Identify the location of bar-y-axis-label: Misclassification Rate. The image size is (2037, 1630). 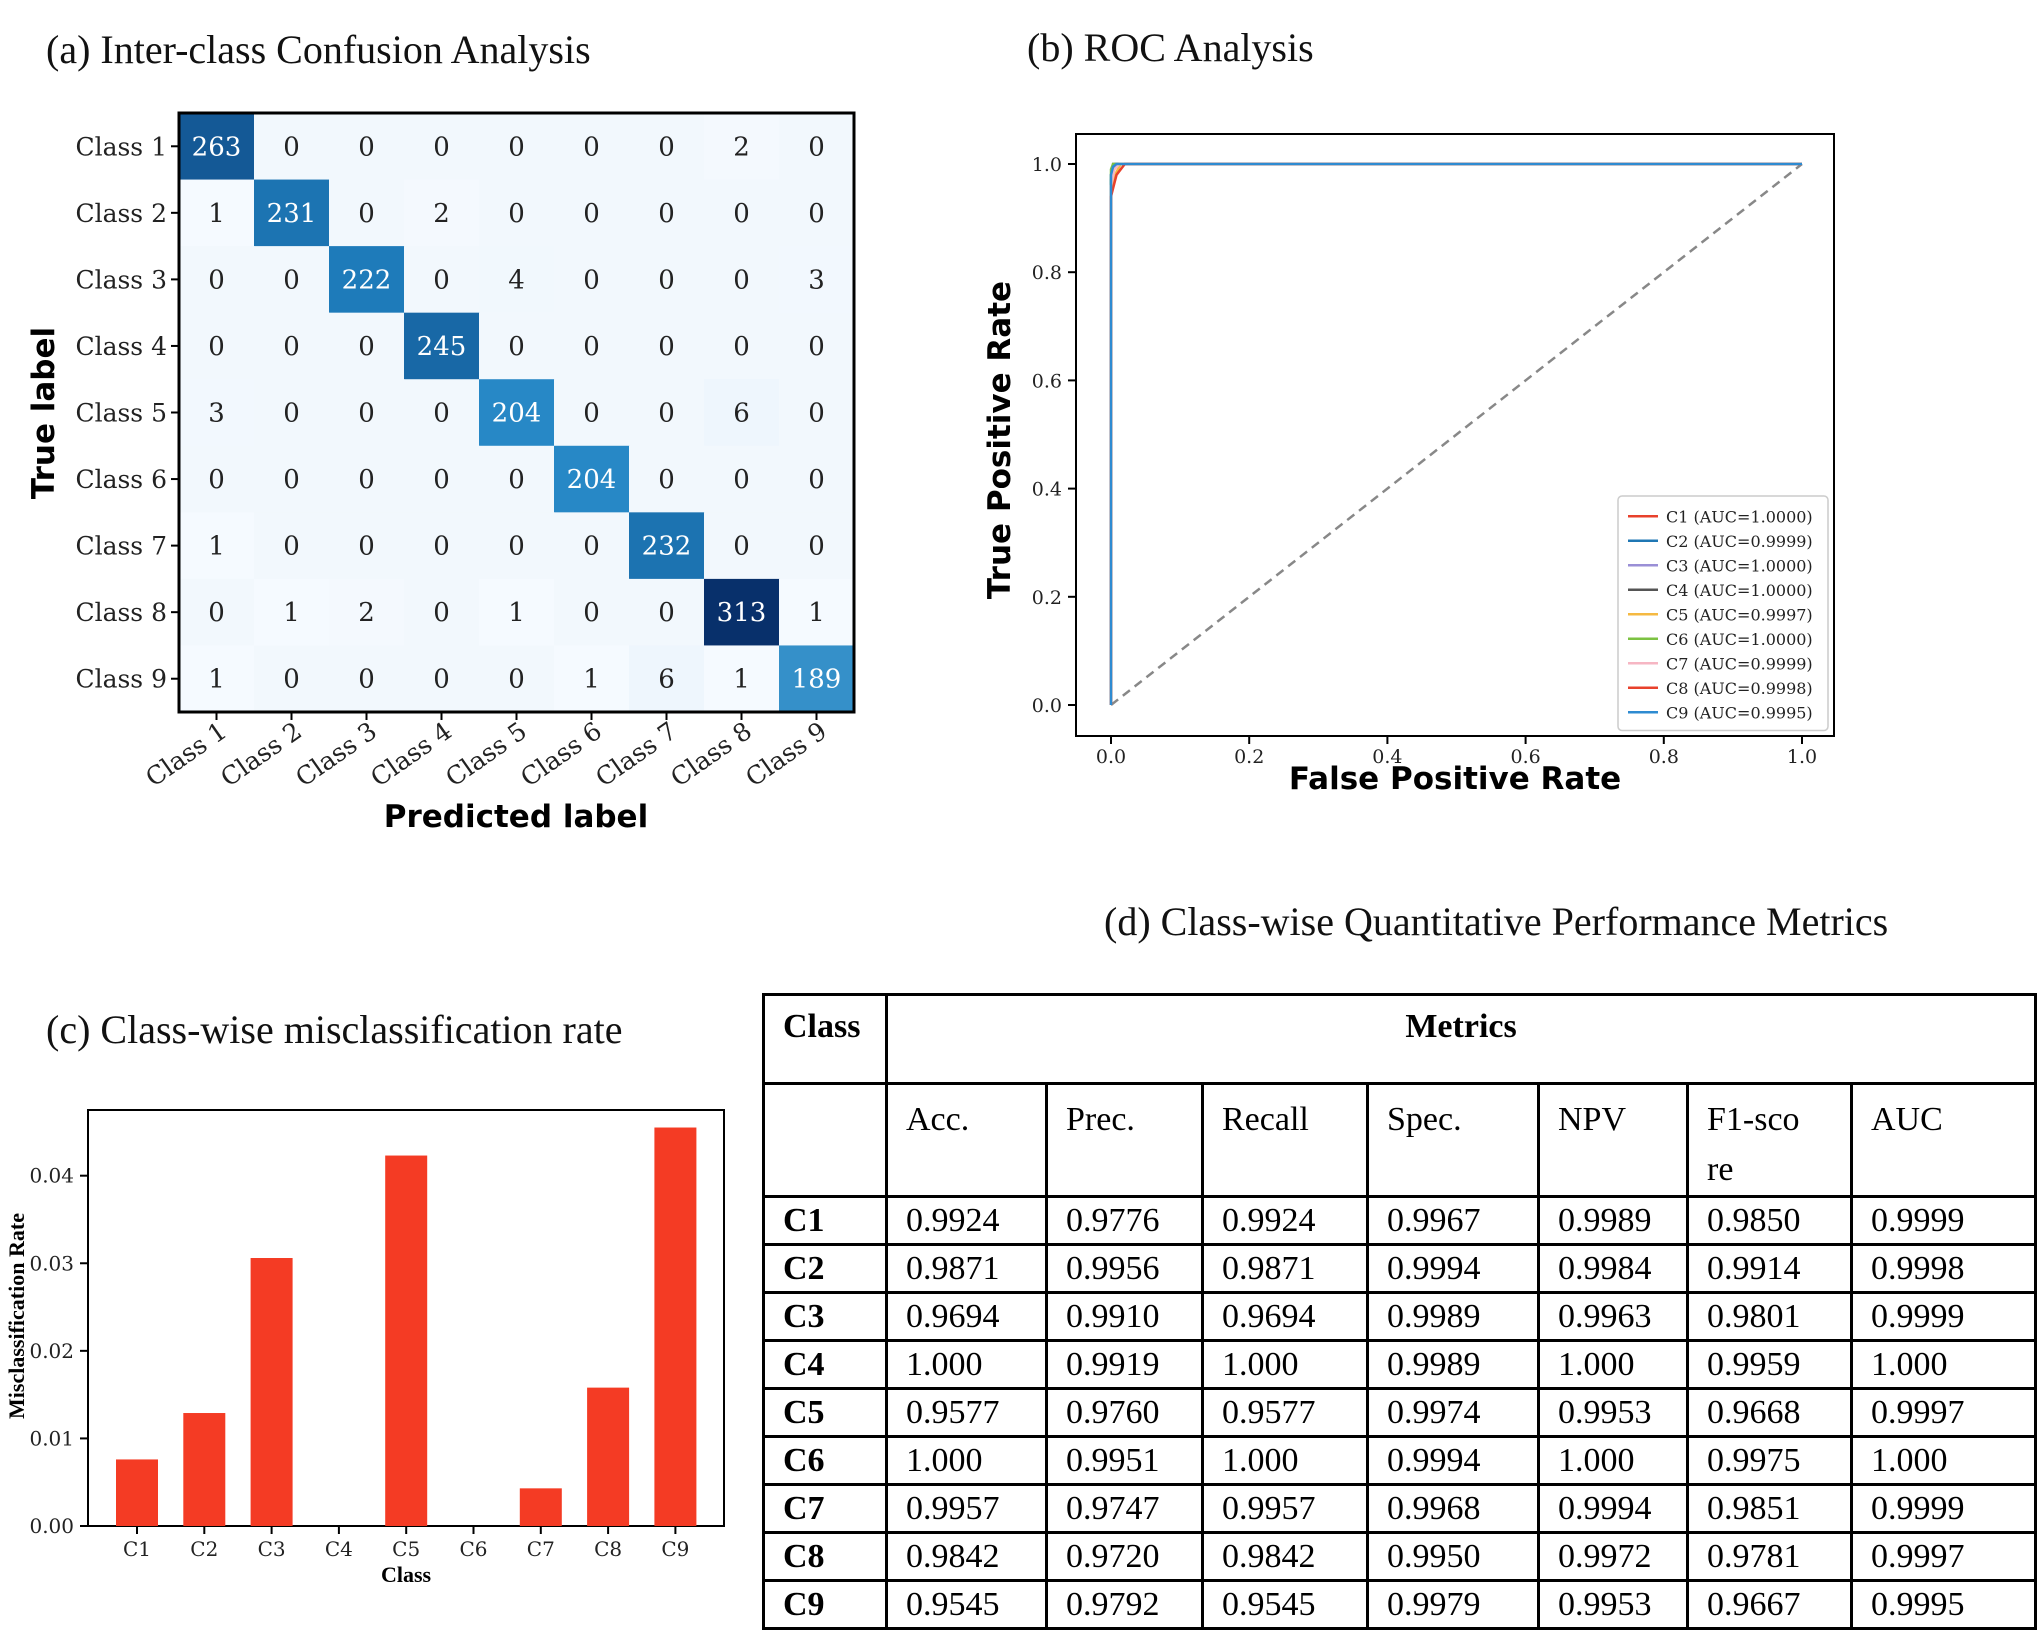
(16, 1316).